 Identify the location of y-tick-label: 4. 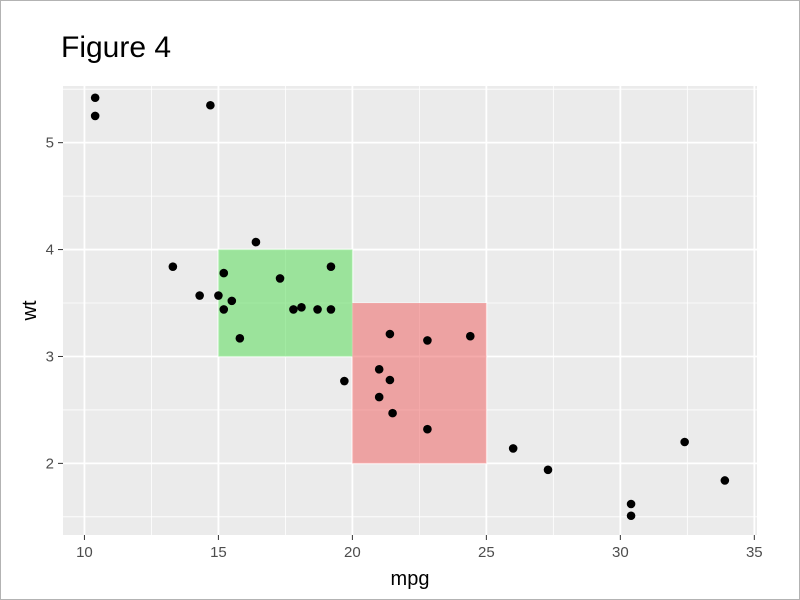
(50, 250).